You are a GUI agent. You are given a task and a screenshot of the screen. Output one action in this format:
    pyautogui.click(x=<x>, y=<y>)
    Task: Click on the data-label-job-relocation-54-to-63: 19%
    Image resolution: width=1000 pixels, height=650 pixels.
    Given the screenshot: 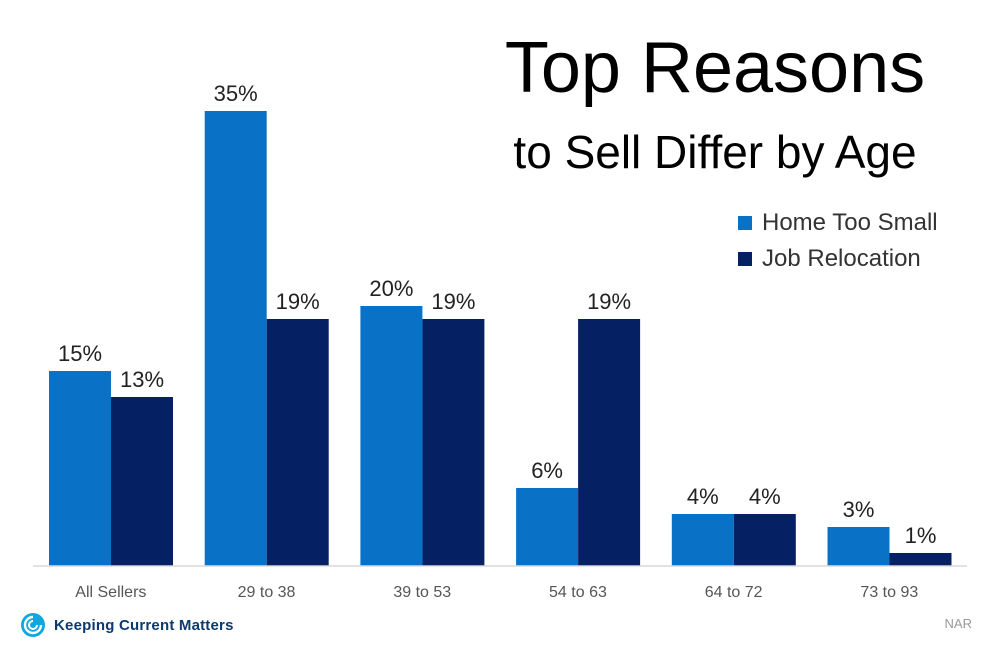 What is the action you would take?
    pyautogui.click(x=609, y=301)
    